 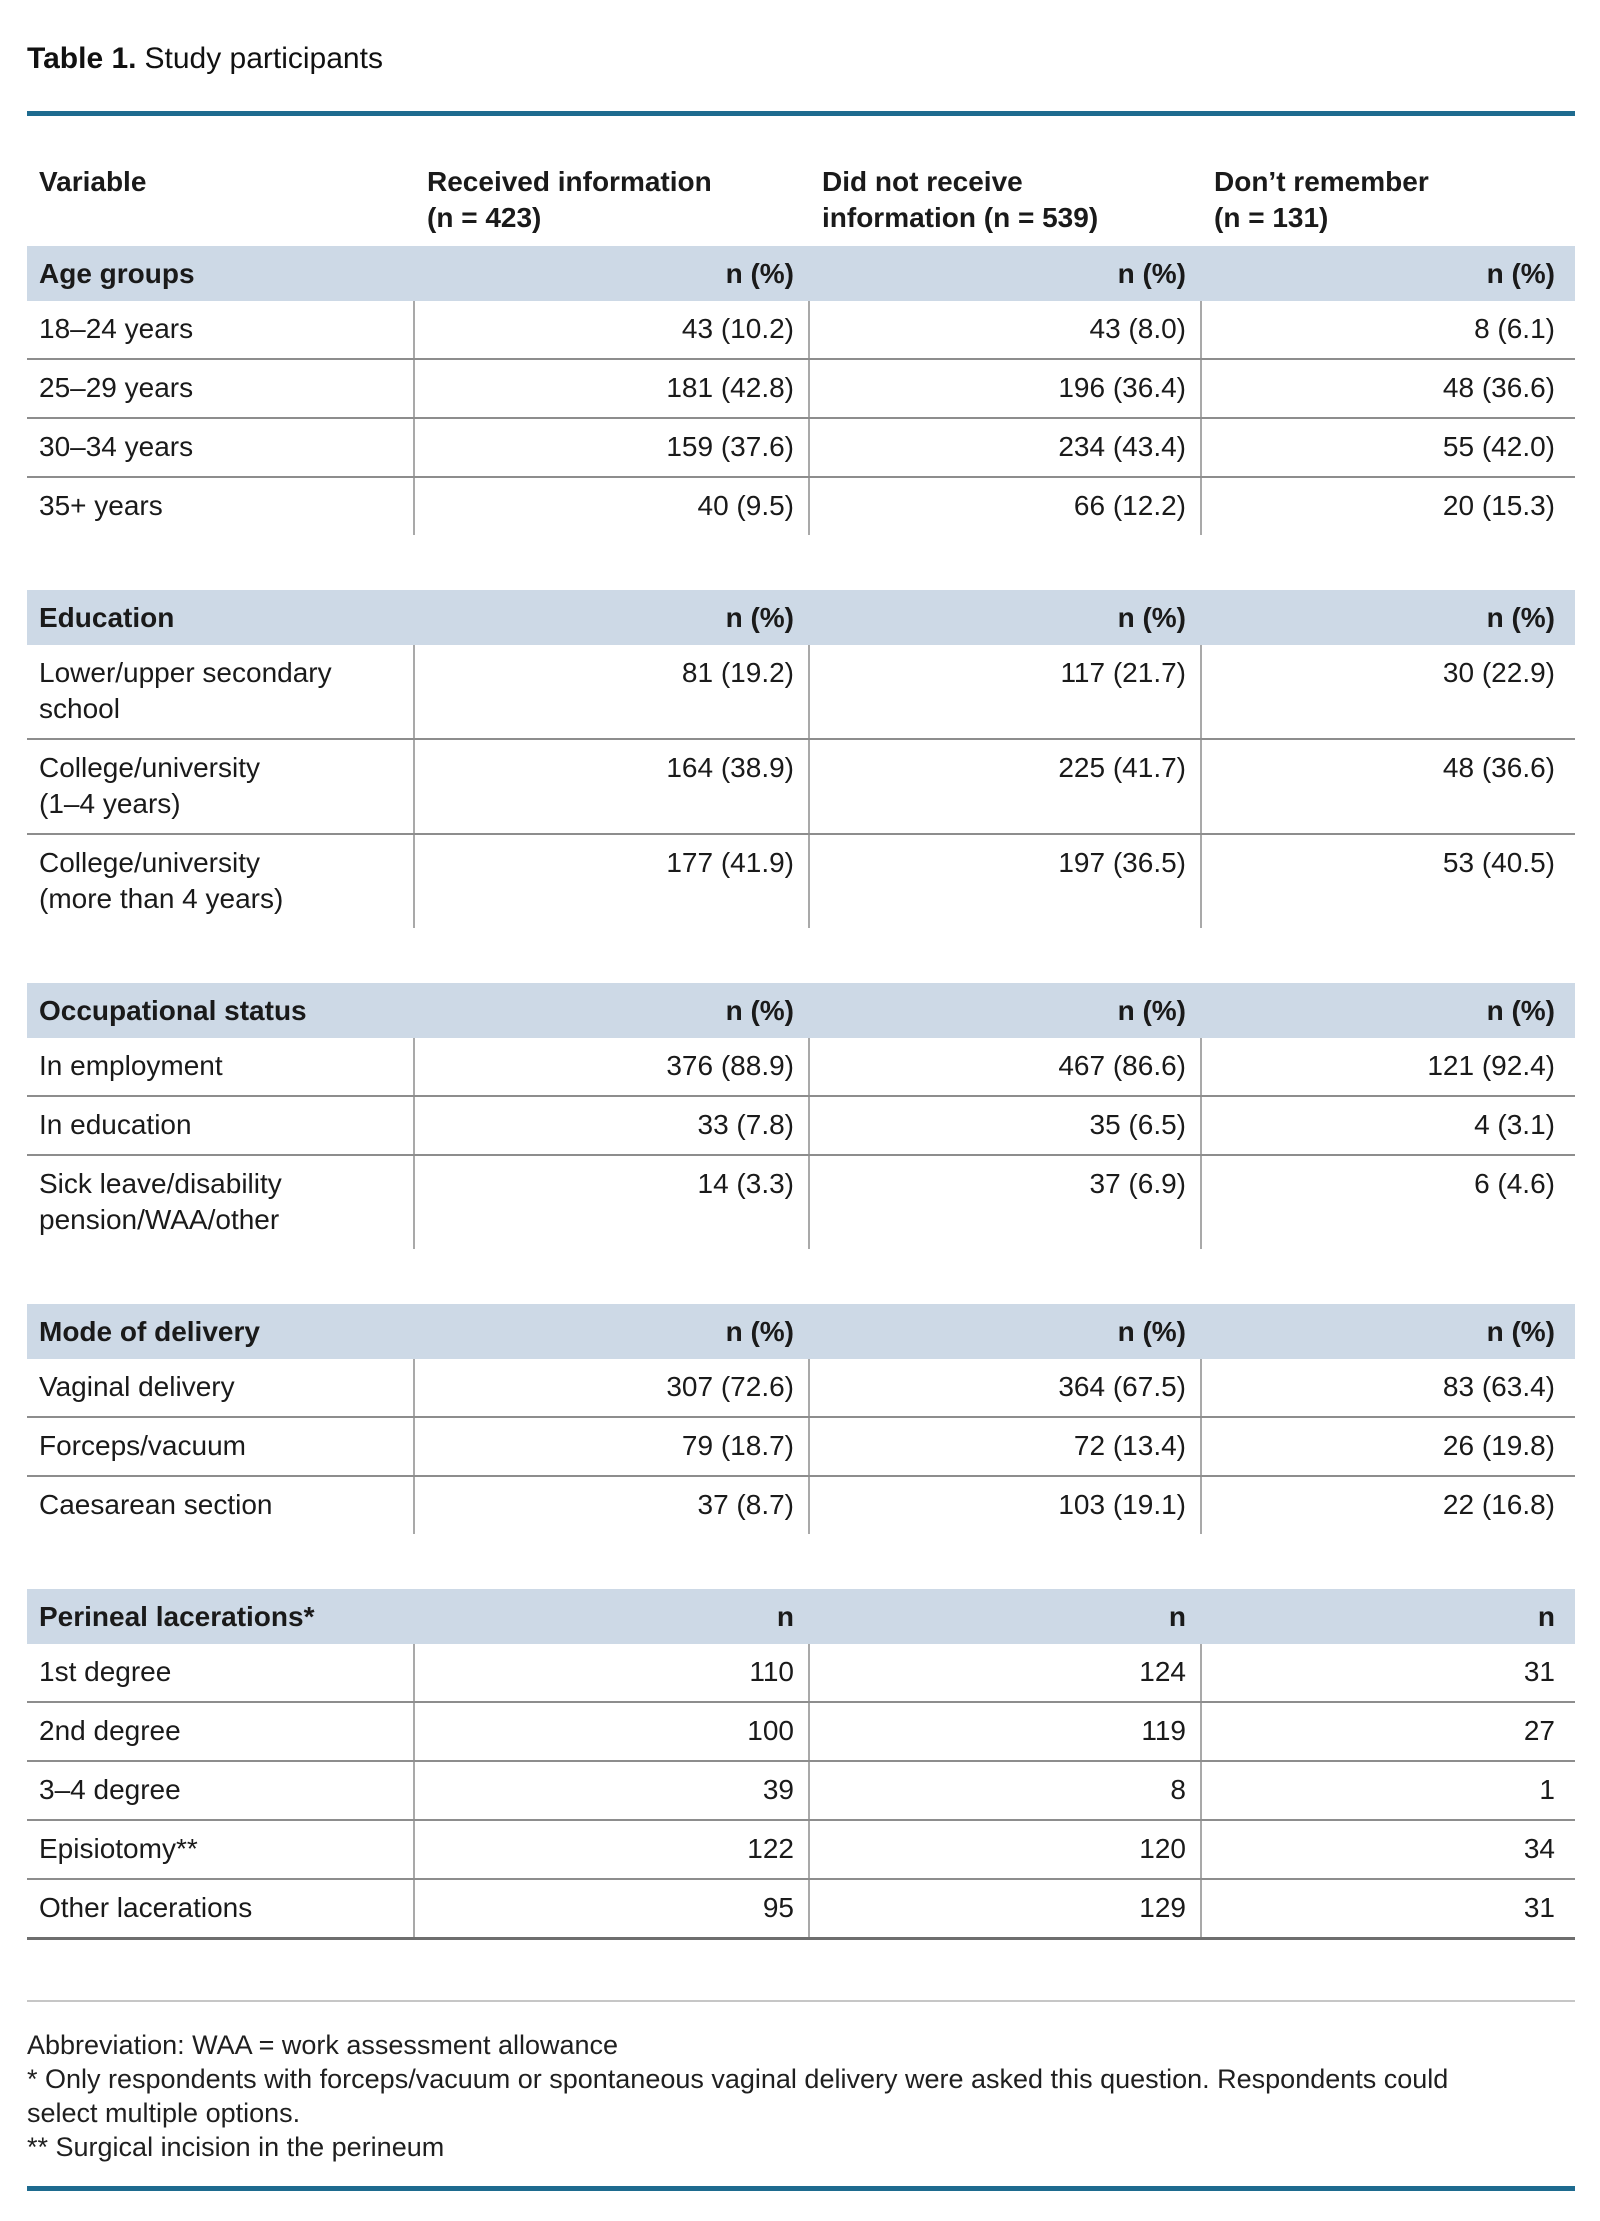 I want to click on cell-value: 40 (9.5), so click(x=610, y=506).